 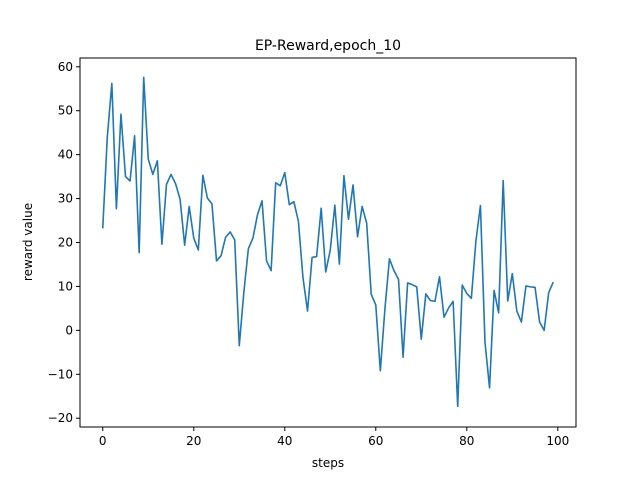 What do you see at coordinates (28, 242) in the screenshot?
I see `y-axis-label: reward value` at bounding box center [28, 242].